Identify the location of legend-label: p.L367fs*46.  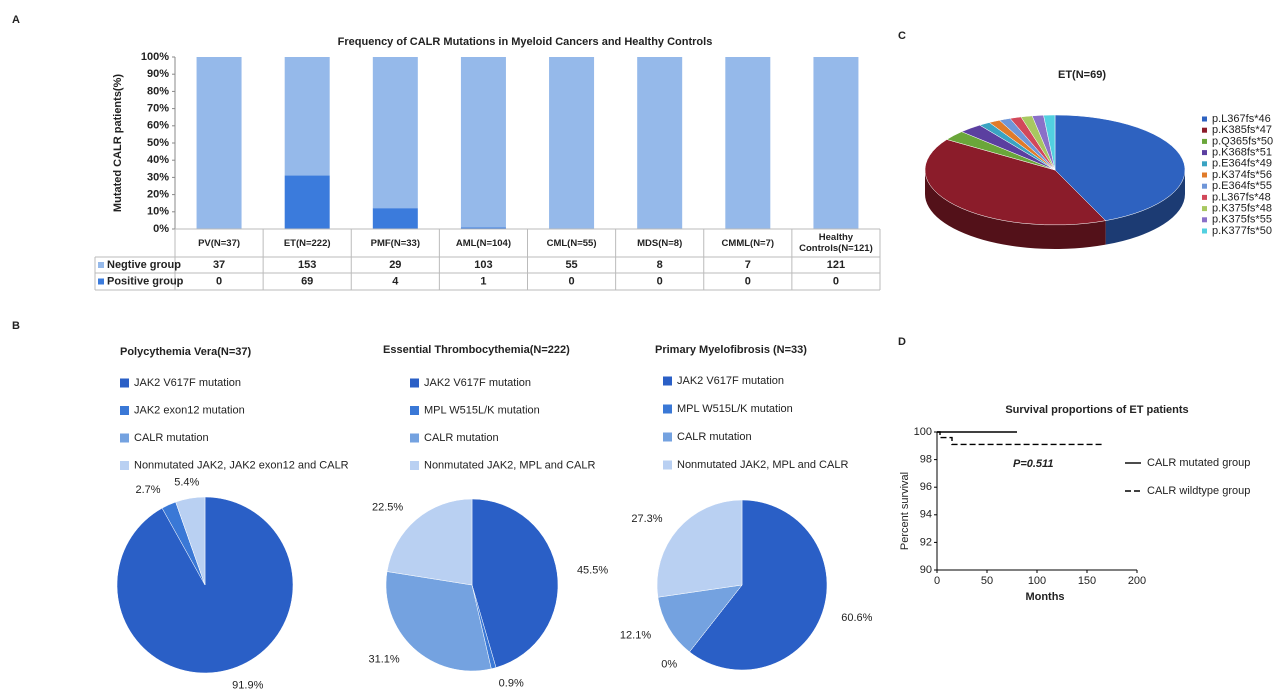
(1241, 119).